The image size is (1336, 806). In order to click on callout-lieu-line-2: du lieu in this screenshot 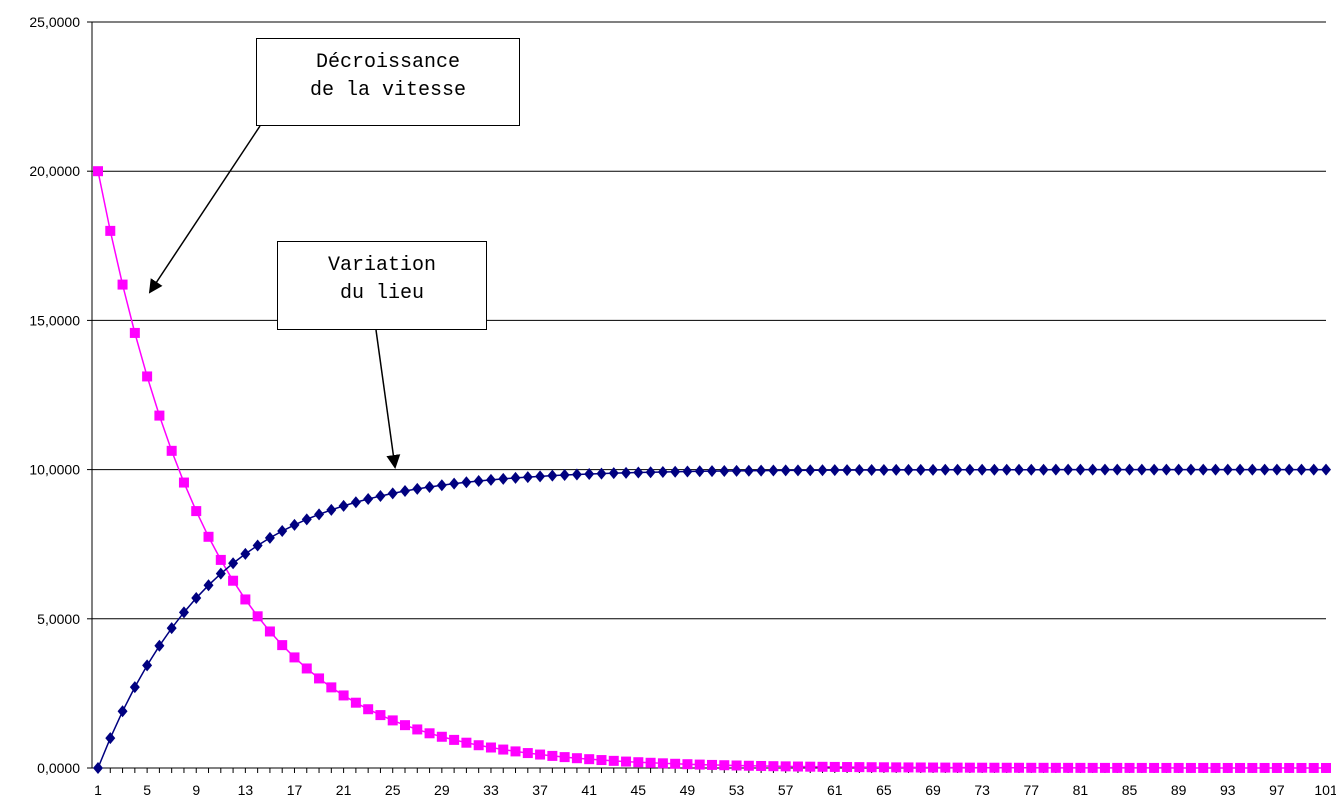, I will do `click(381, 293)`.